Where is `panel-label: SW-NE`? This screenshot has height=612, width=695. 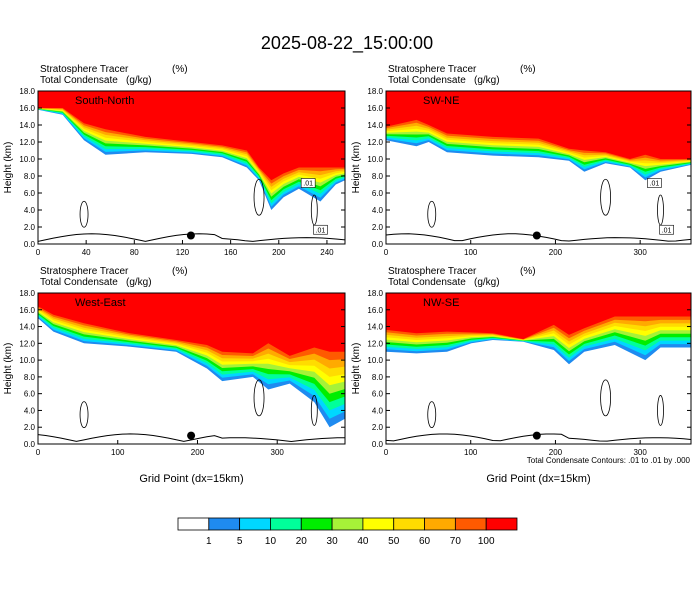 panel-label: SW-NE is located at coordinates (441, 101).